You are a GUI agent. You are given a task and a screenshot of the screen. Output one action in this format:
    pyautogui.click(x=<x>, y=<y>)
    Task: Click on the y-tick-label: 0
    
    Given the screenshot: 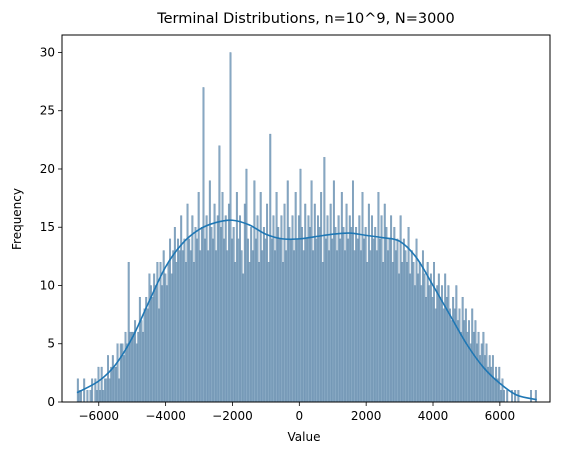 What is the action you would take?
    pyautogui.click(x=51, y=402)
    